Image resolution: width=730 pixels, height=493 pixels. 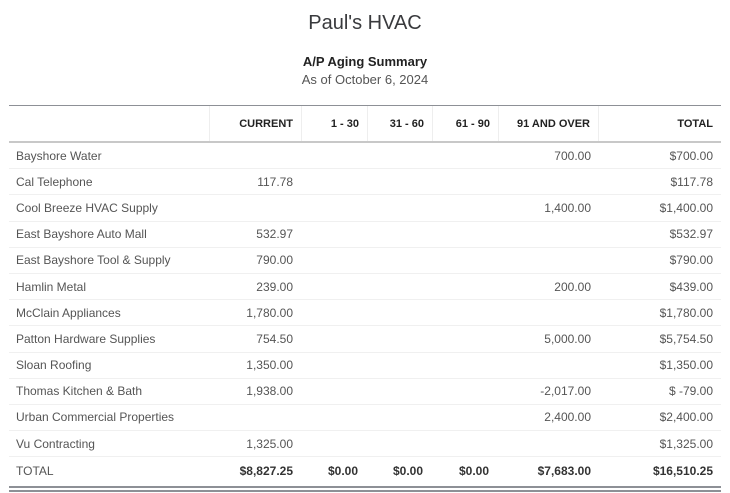 What do you see at coordinates (365, 287) in the screenshot?
I see `table-row: Hamlin Metal 239.00 200.00 $439.00` at bounding box center [365, 287].